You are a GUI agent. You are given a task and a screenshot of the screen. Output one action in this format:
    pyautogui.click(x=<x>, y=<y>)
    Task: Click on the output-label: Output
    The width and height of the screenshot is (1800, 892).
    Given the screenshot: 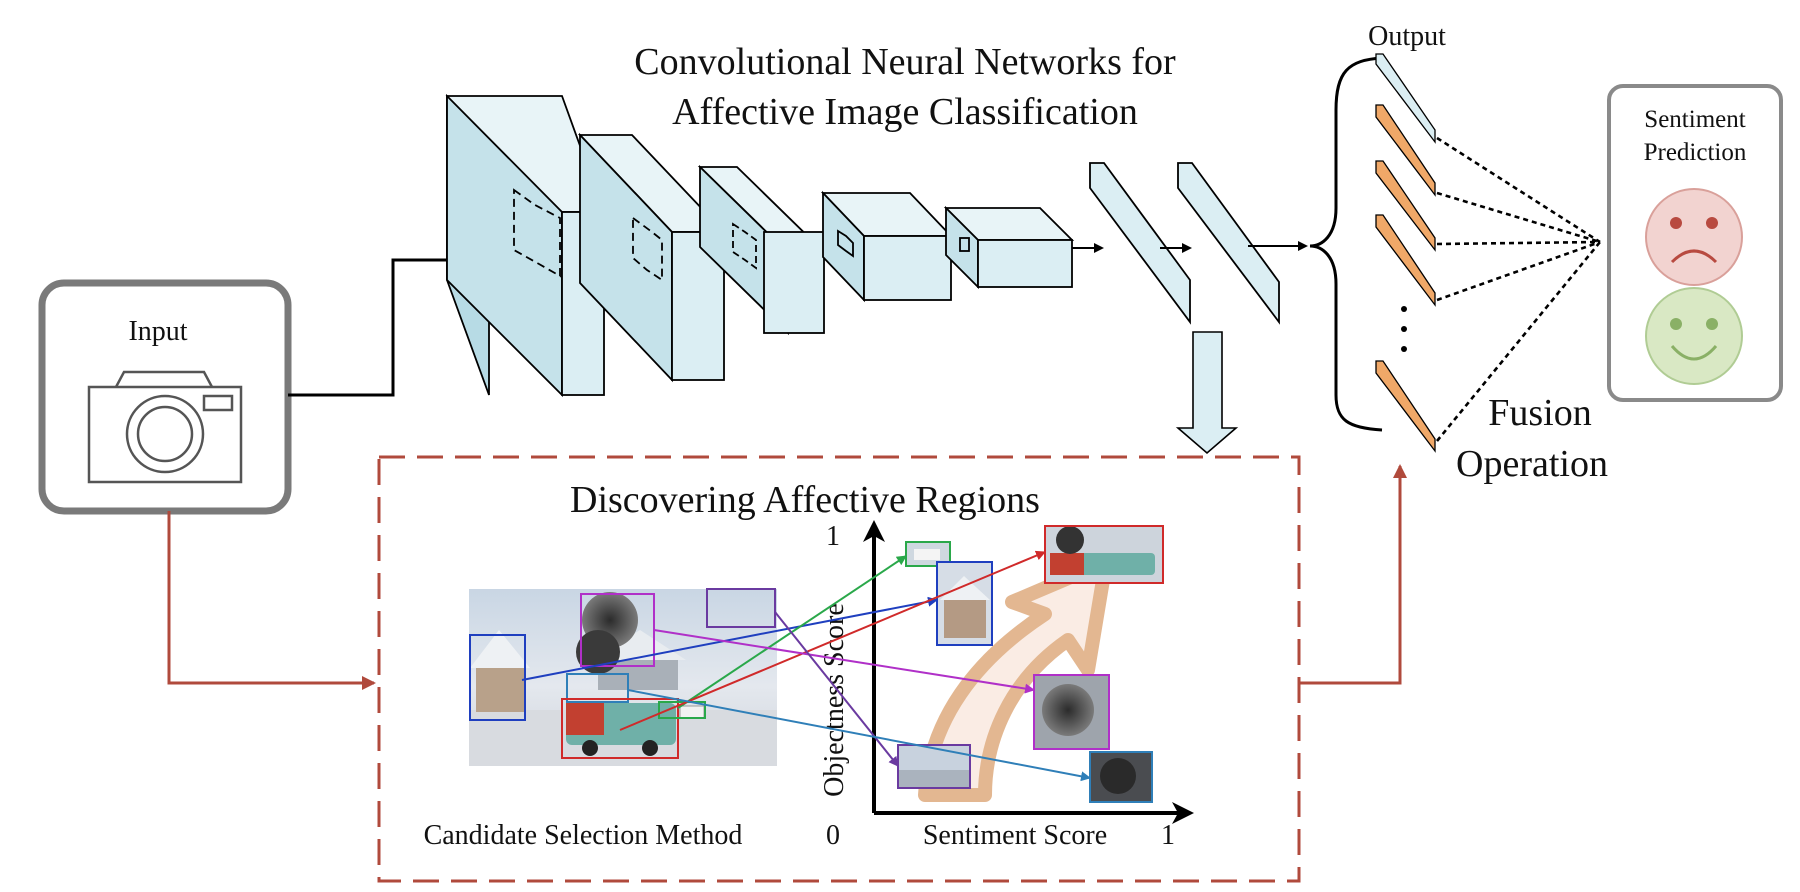 What is the action you would take?
    pyautogui.click(x=1407, y=36)
    